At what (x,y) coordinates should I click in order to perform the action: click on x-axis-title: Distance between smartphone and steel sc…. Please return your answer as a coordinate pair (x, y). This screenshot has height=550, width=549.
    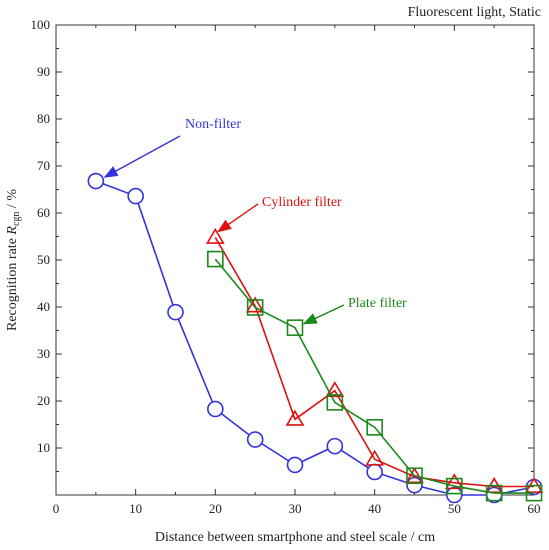
    Looking at the image, I should click on (295, 537).